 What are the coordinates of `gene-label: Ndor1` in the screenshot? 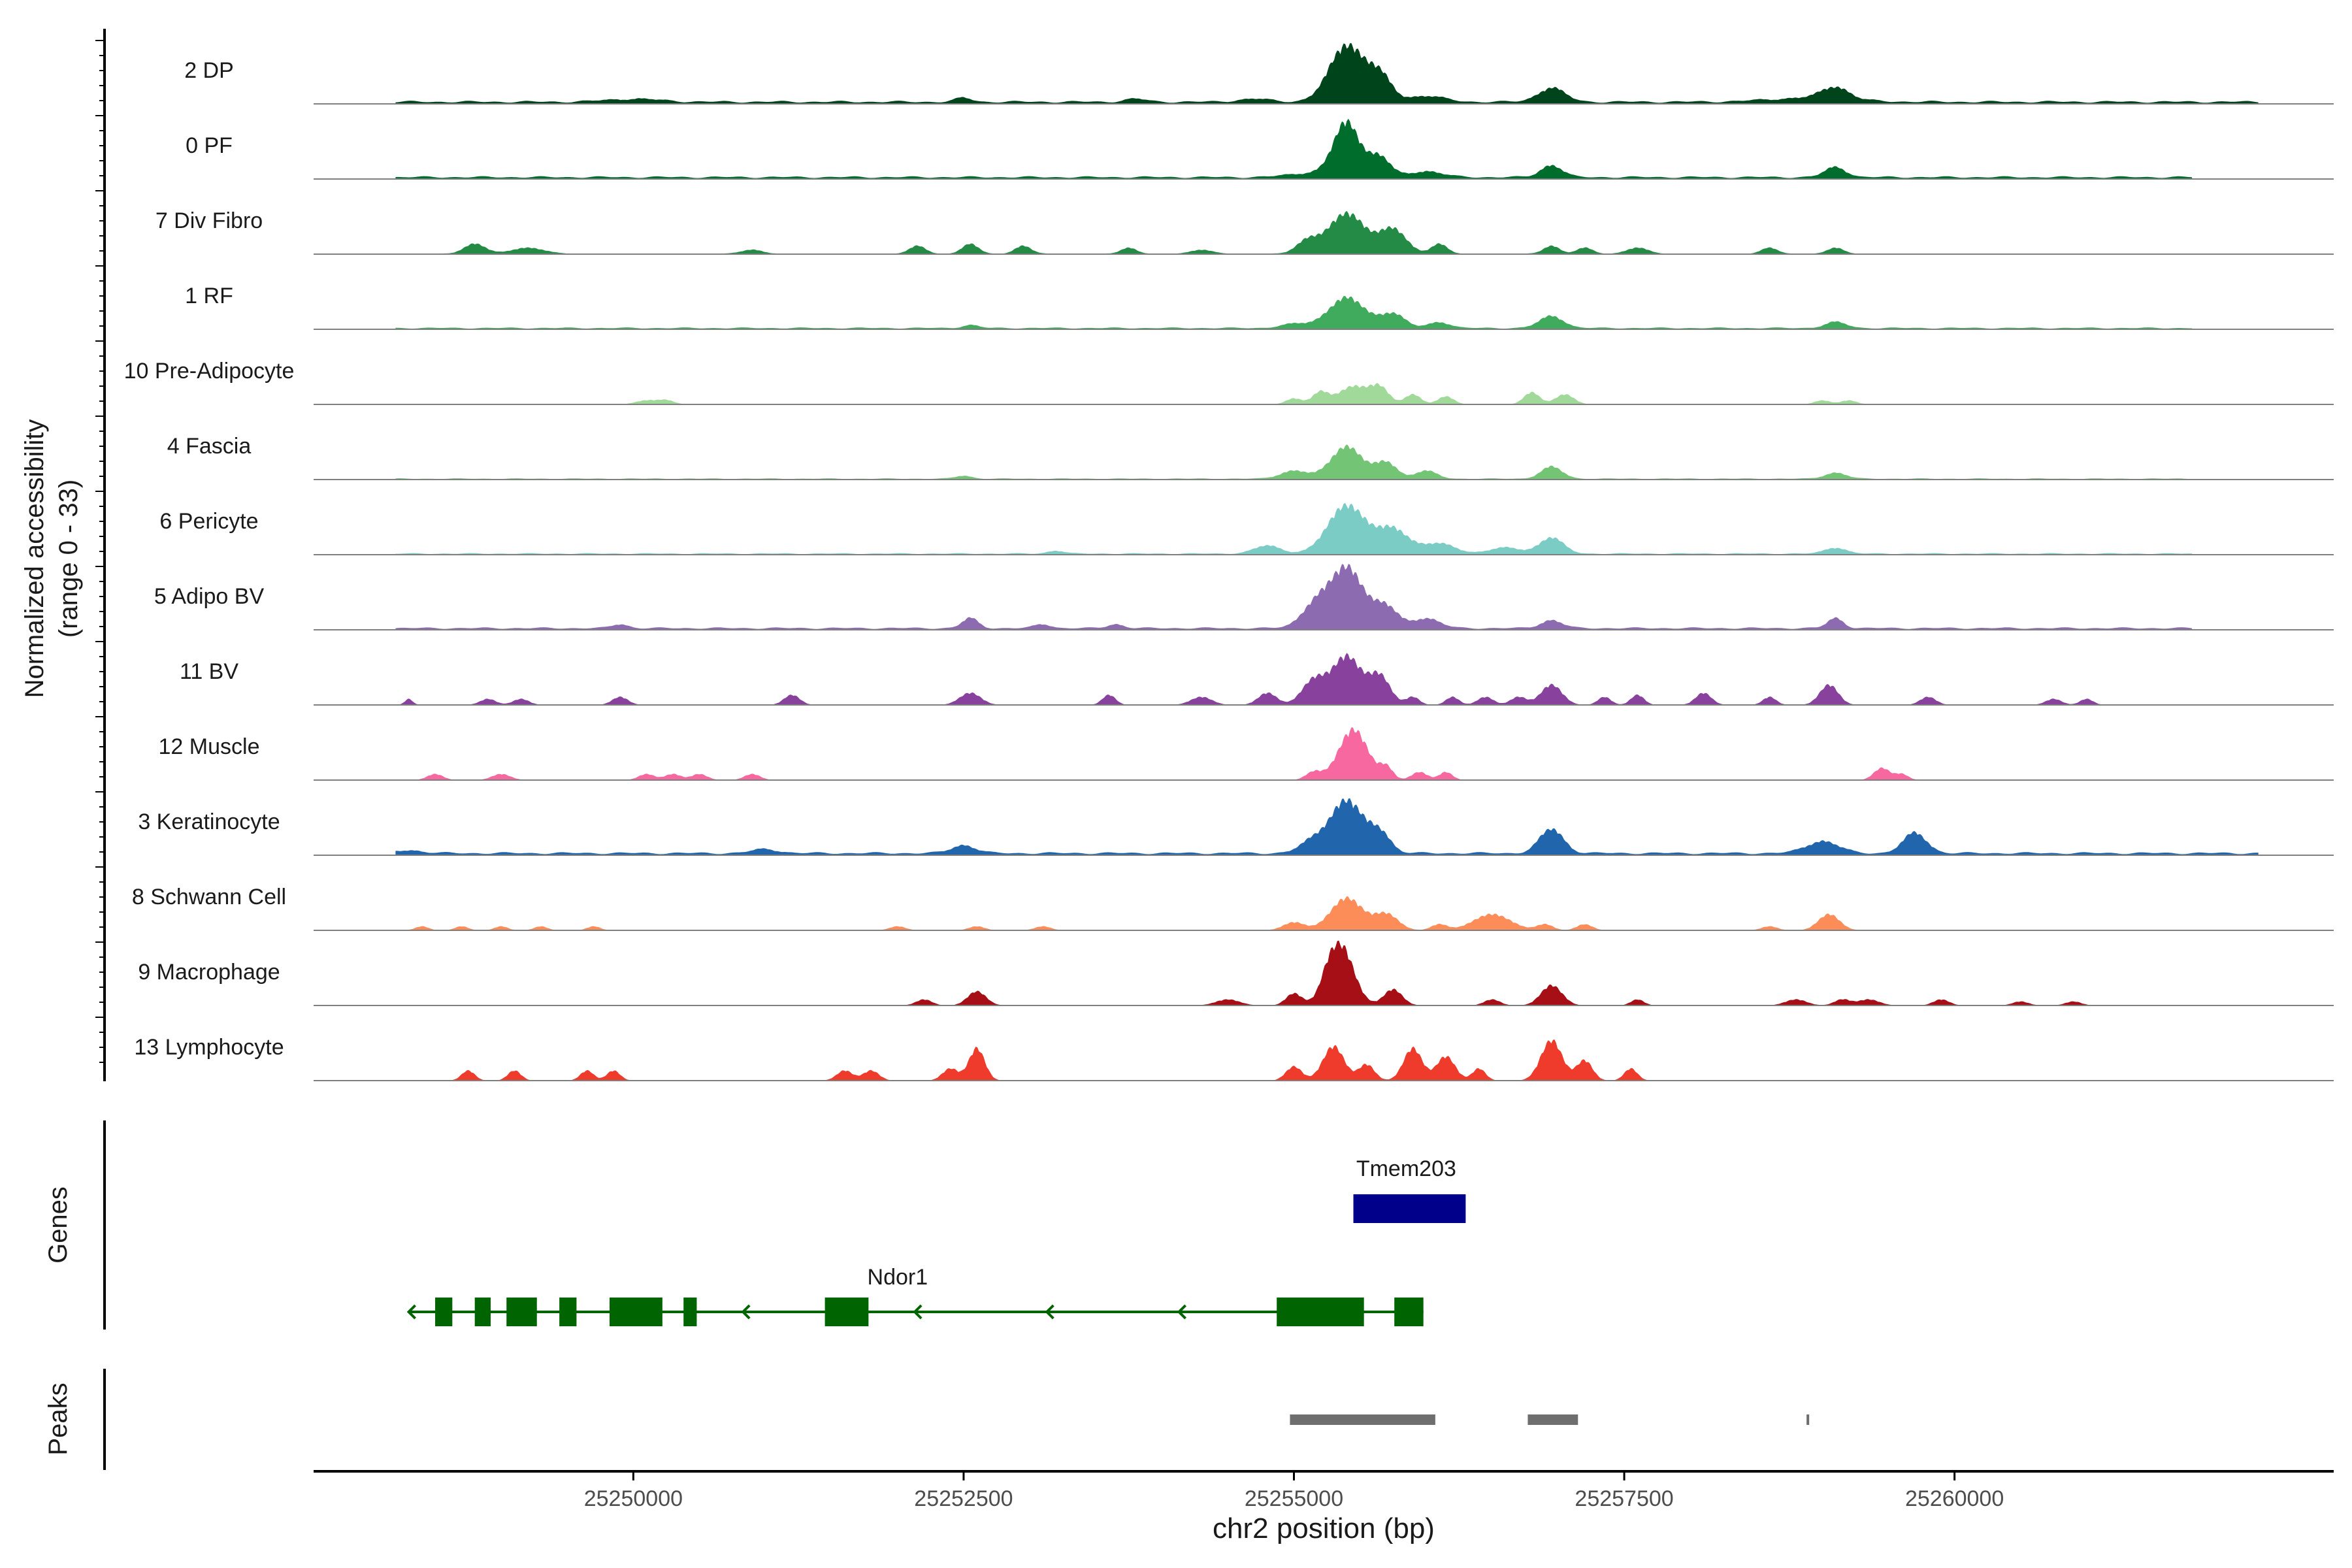 It's located at (898, 1277).